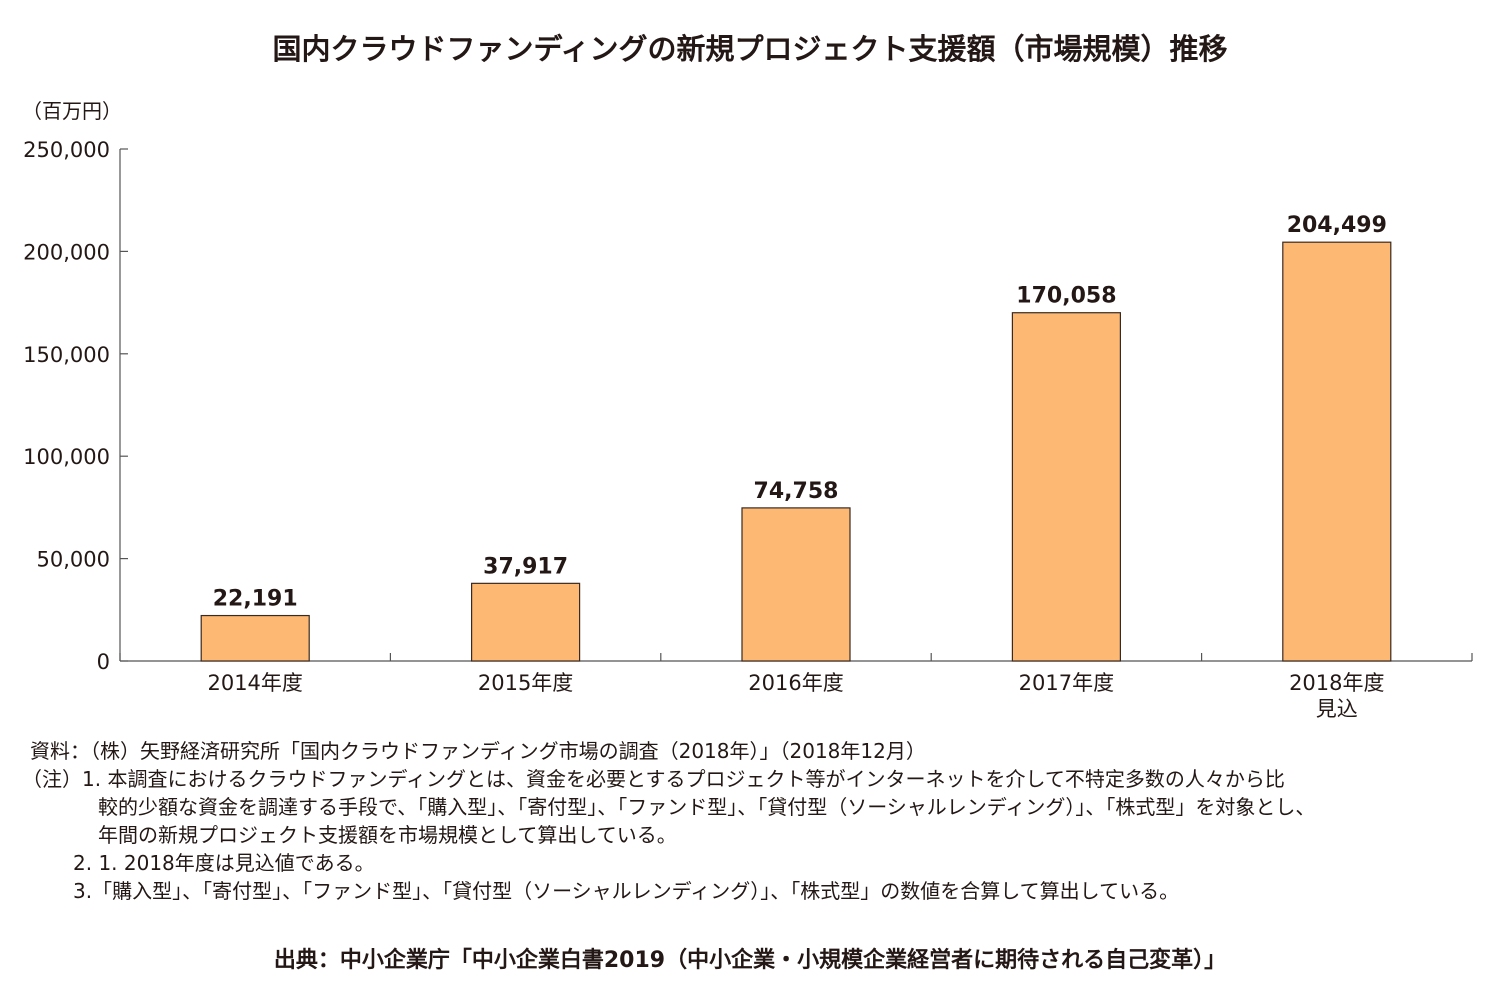 The width and height of the screenshot is (1500, 1001). What do you see at coordinates (1066, 683) in the screenshot?
I see `x-tick-label: 2017年度` at bounding box center [1066, 683].